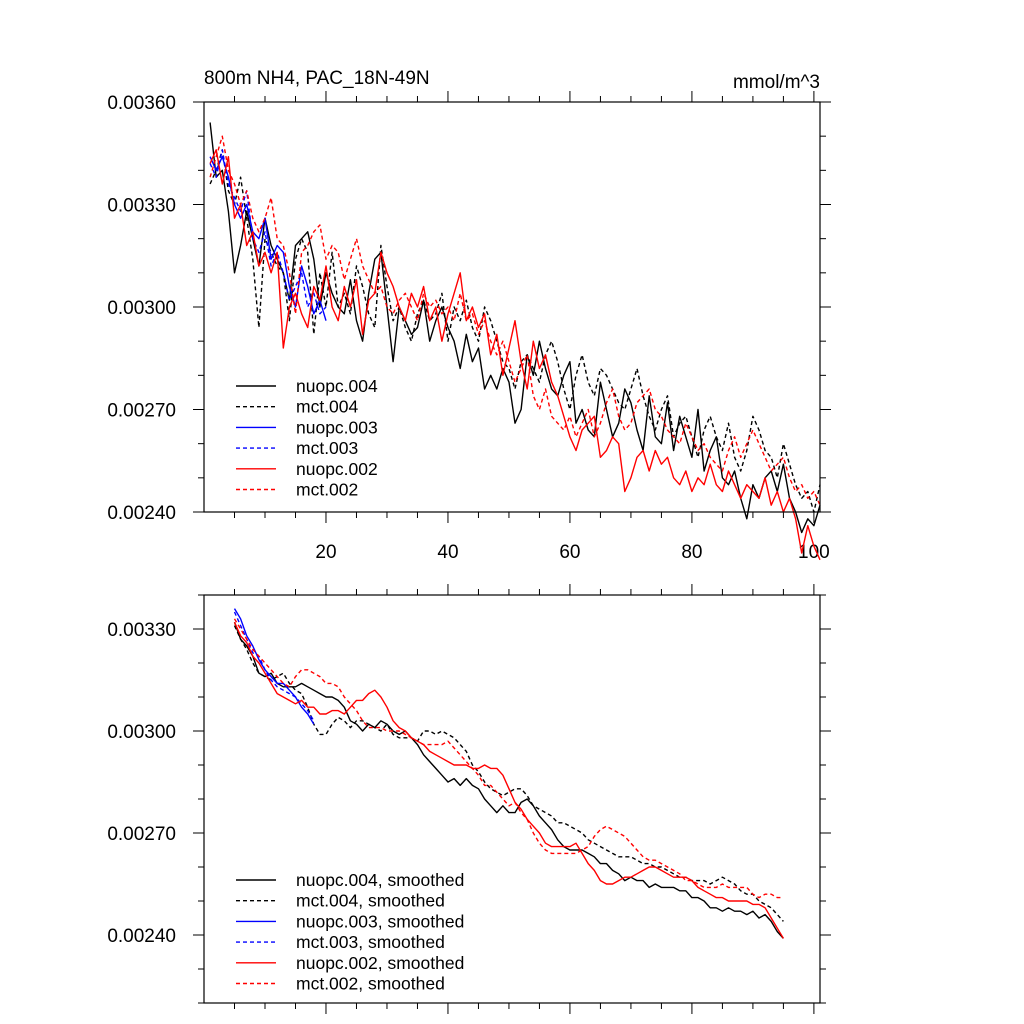 This screenshot has height=1024, width=1024. I want to click on legend-label: mct.004, smoothed, so click(370, 901).